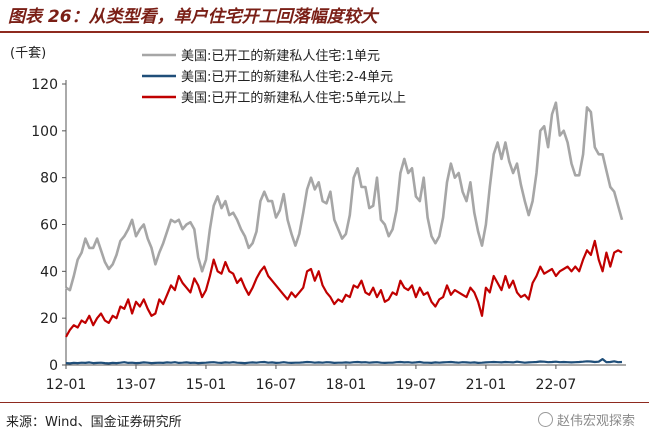 The image size is (649, 439). I want to click on figure-title: 图表 26：从类型看，单户住宅开工回落幅度较大, so click(193, 17).